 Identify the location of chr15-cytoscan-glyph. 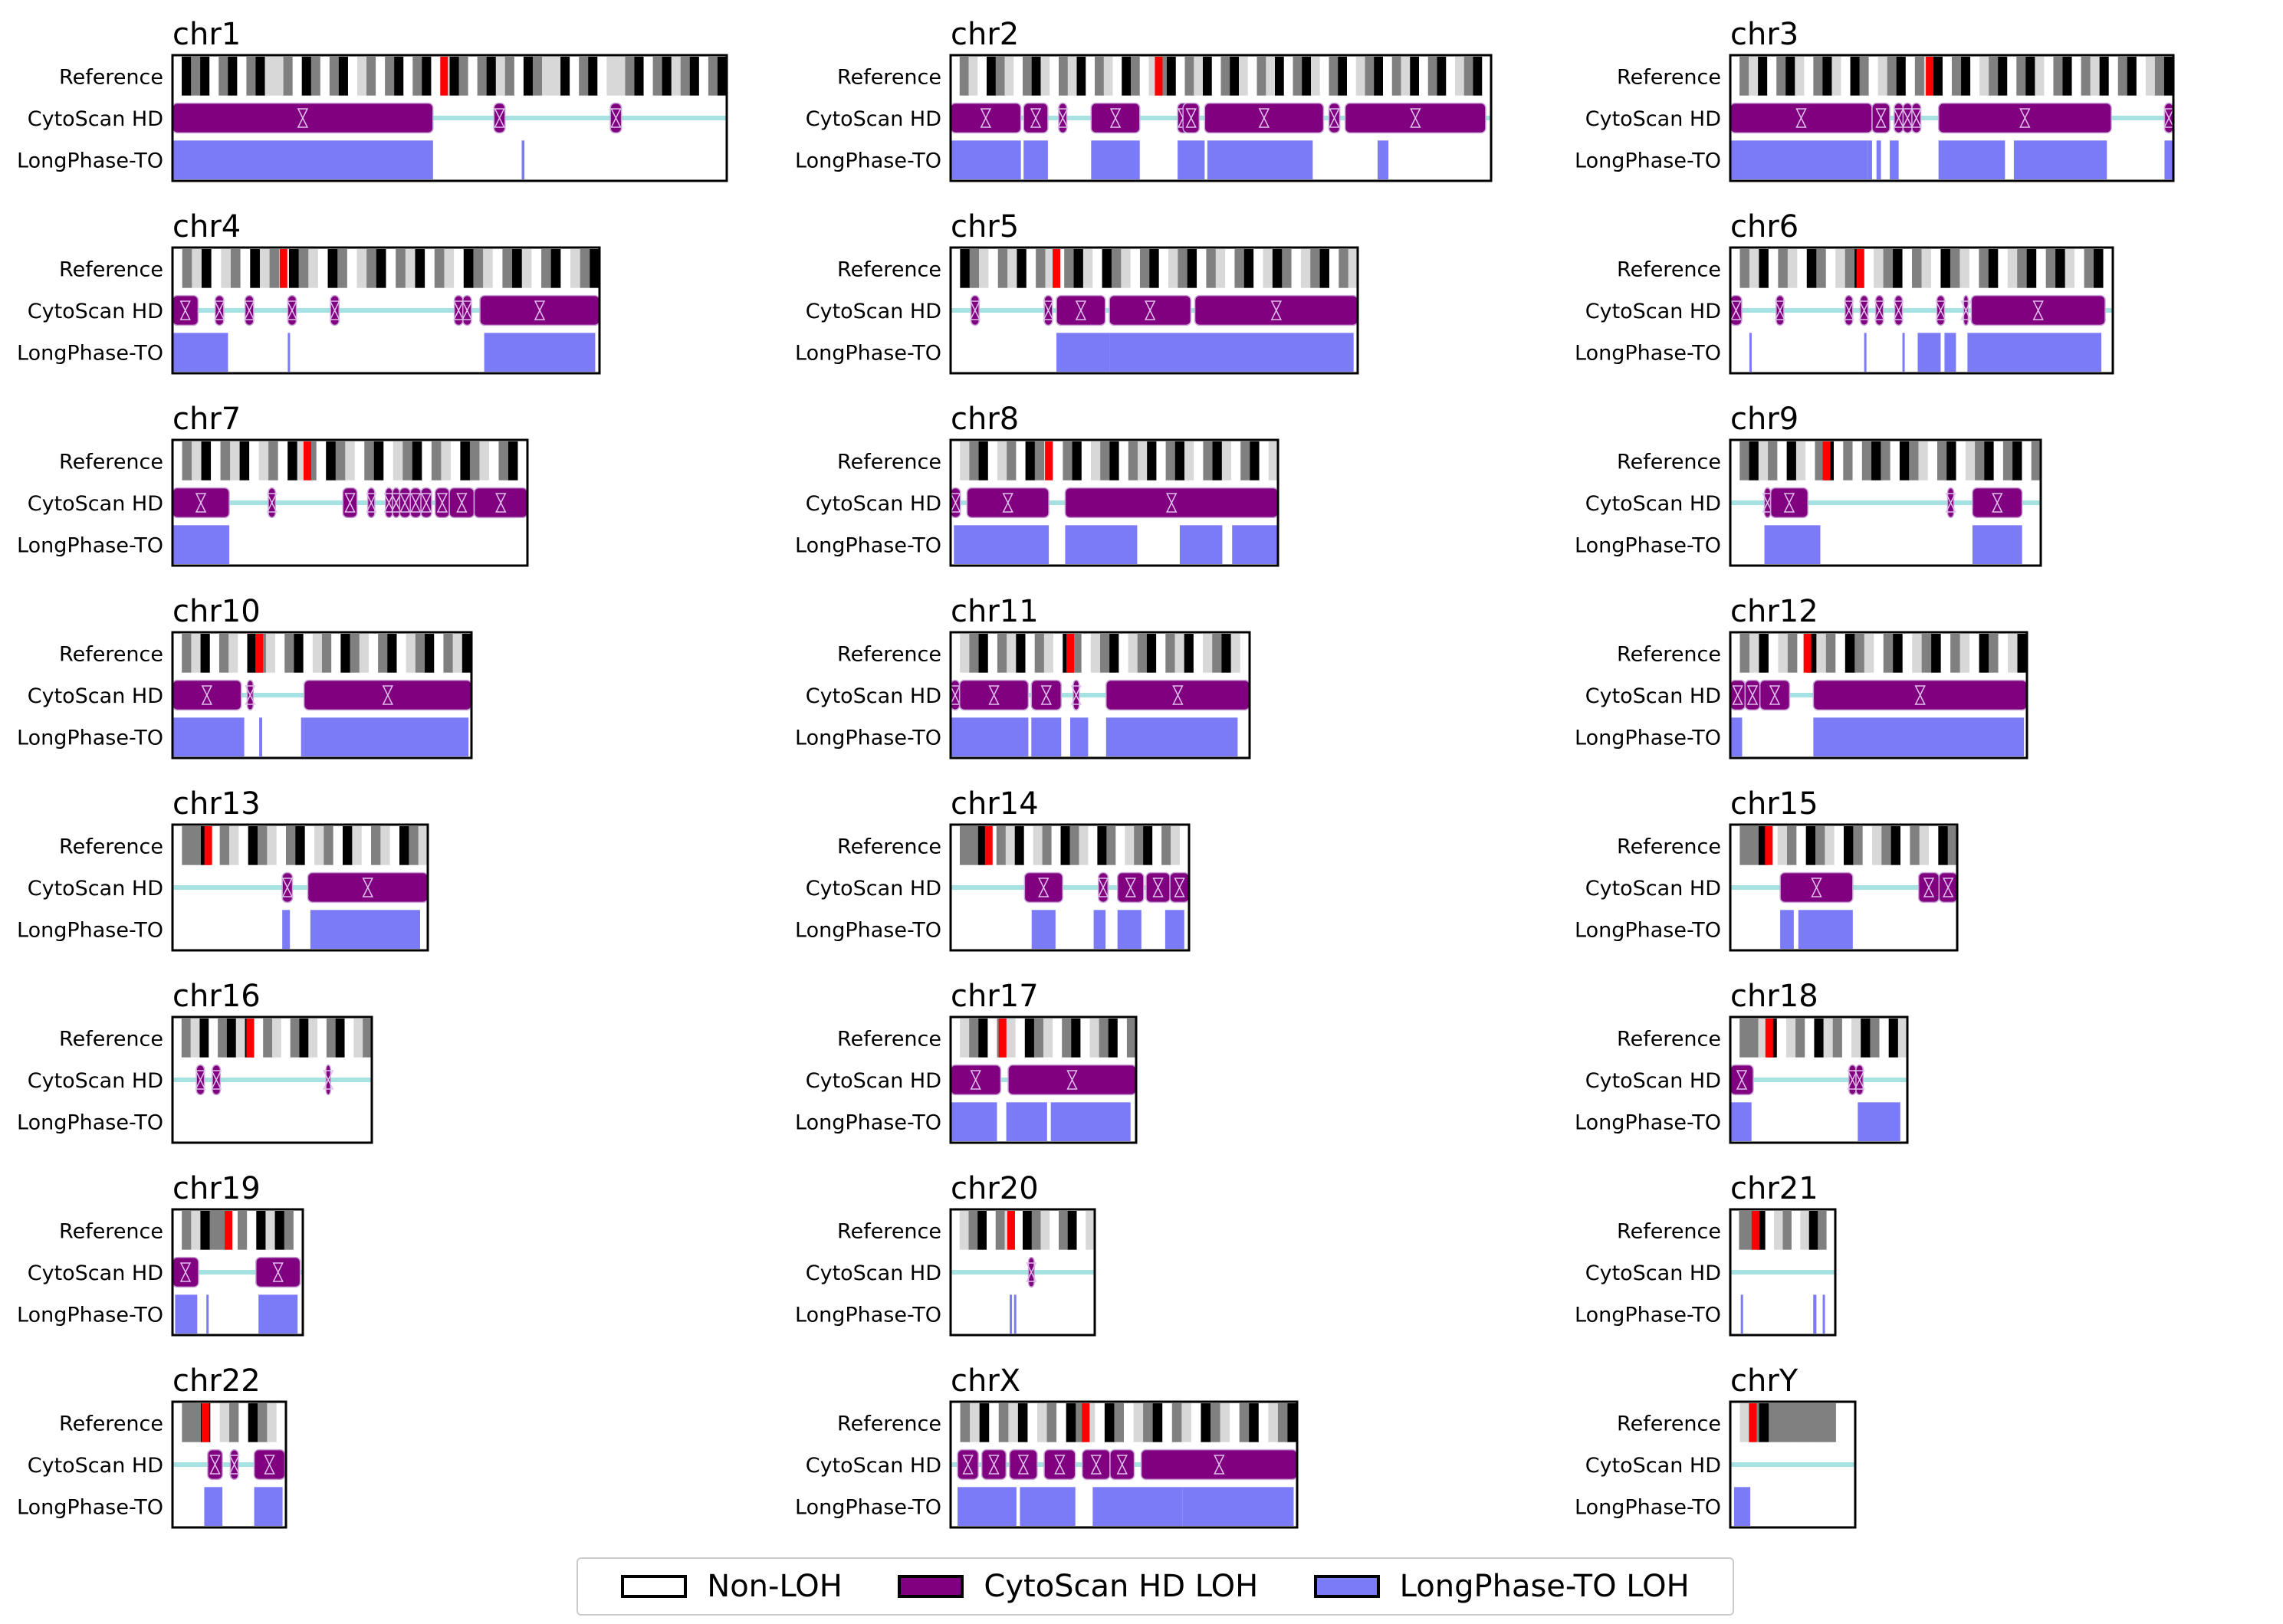
(1948, 888).